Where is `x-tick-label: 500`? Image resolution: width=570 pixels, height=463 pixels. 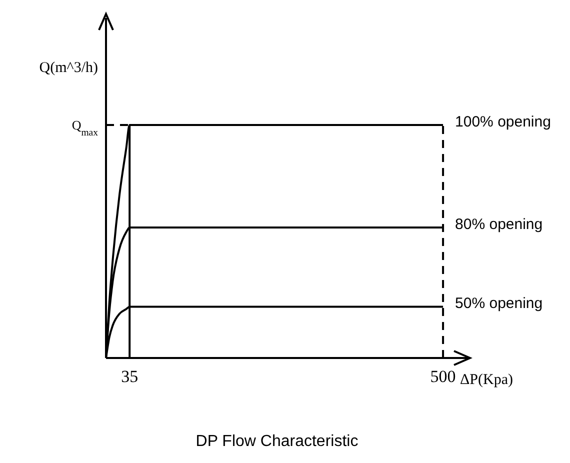
x-tick-label: 500 is located at coordinates (443, 376).